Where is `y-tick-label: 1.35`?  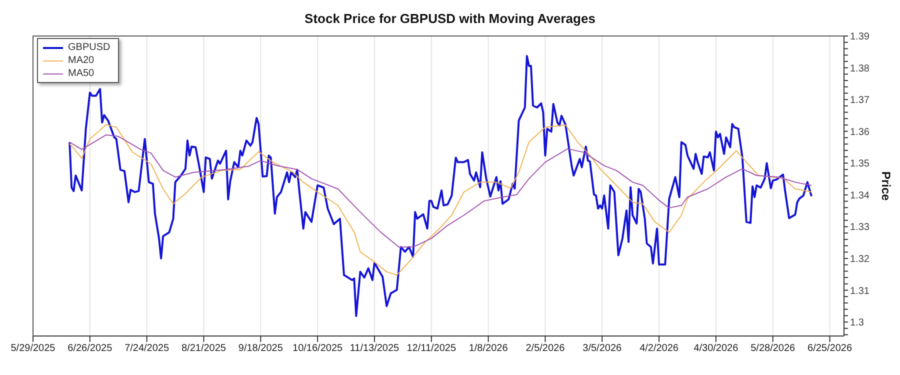
y-tick-label: 1.35 is located at coordinates (860, 164).